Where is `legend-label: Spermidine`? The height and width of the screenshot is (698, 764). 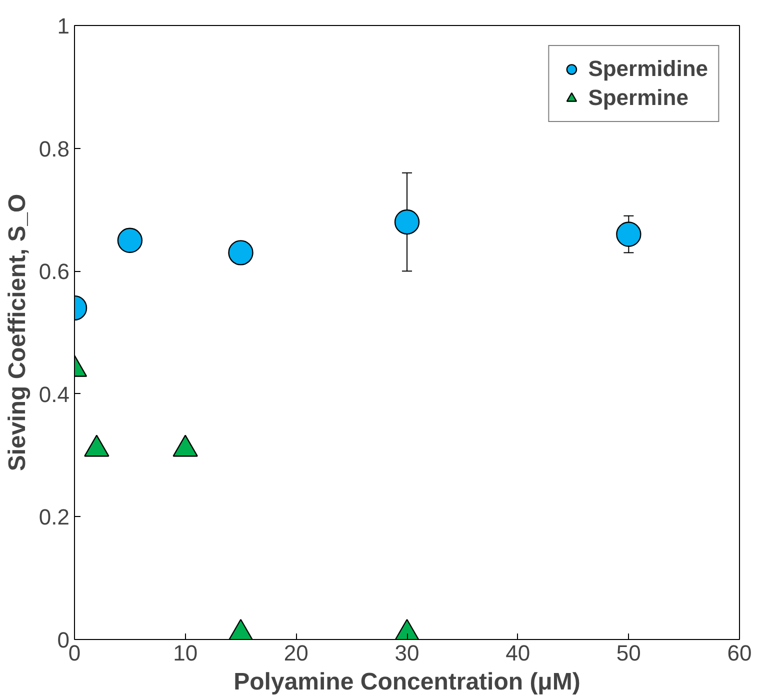
legend-label: Spermidine is located at coordinates (648, 69).